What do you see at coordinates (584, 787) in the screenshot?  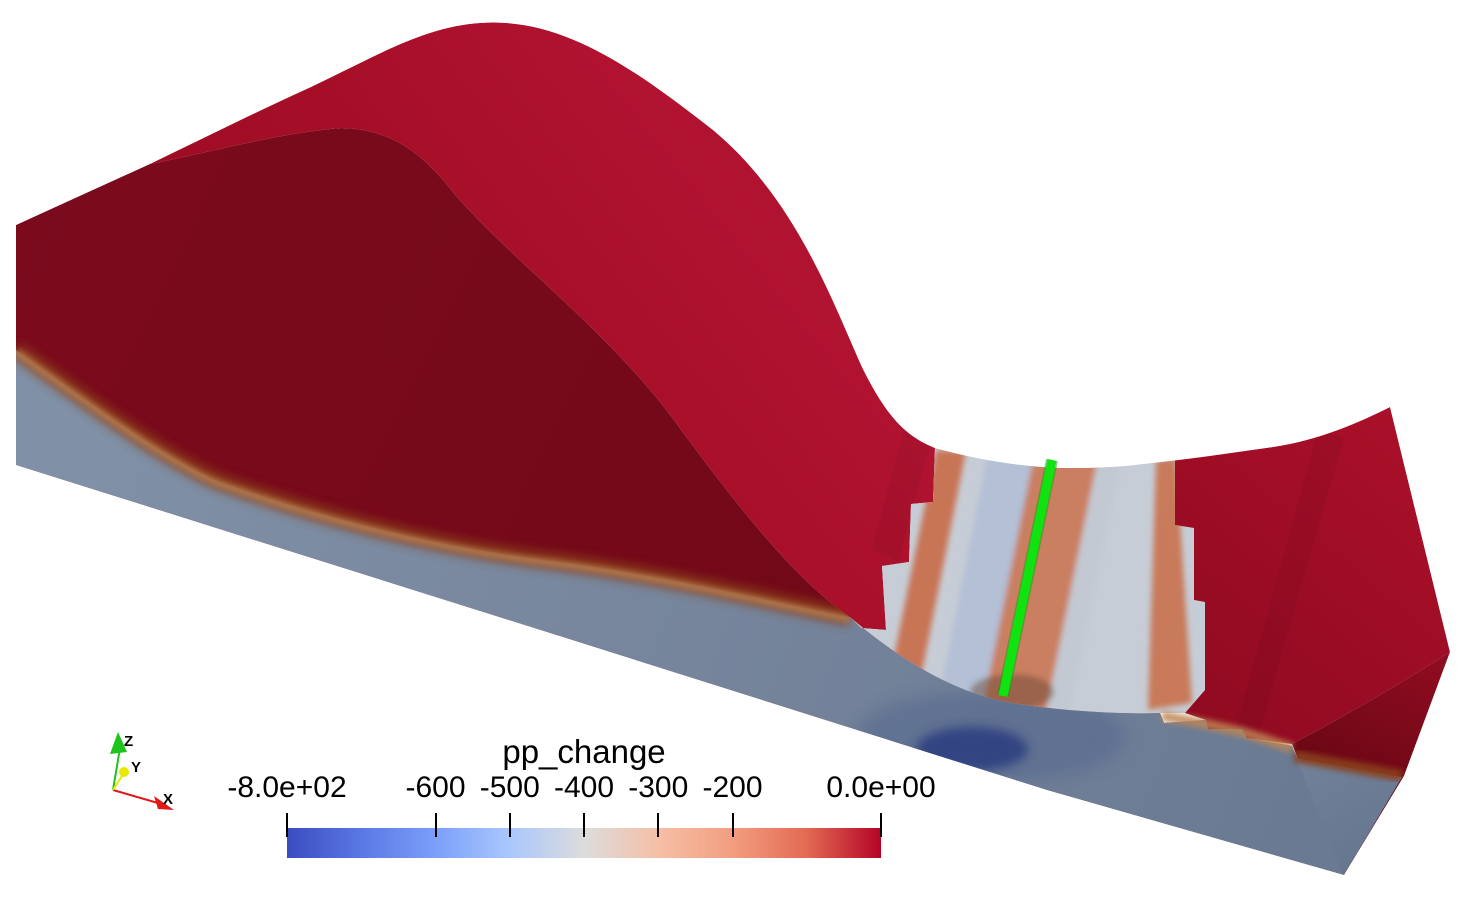 I see `colorbar-tick-label: -400` at bounding box center [584, 787].